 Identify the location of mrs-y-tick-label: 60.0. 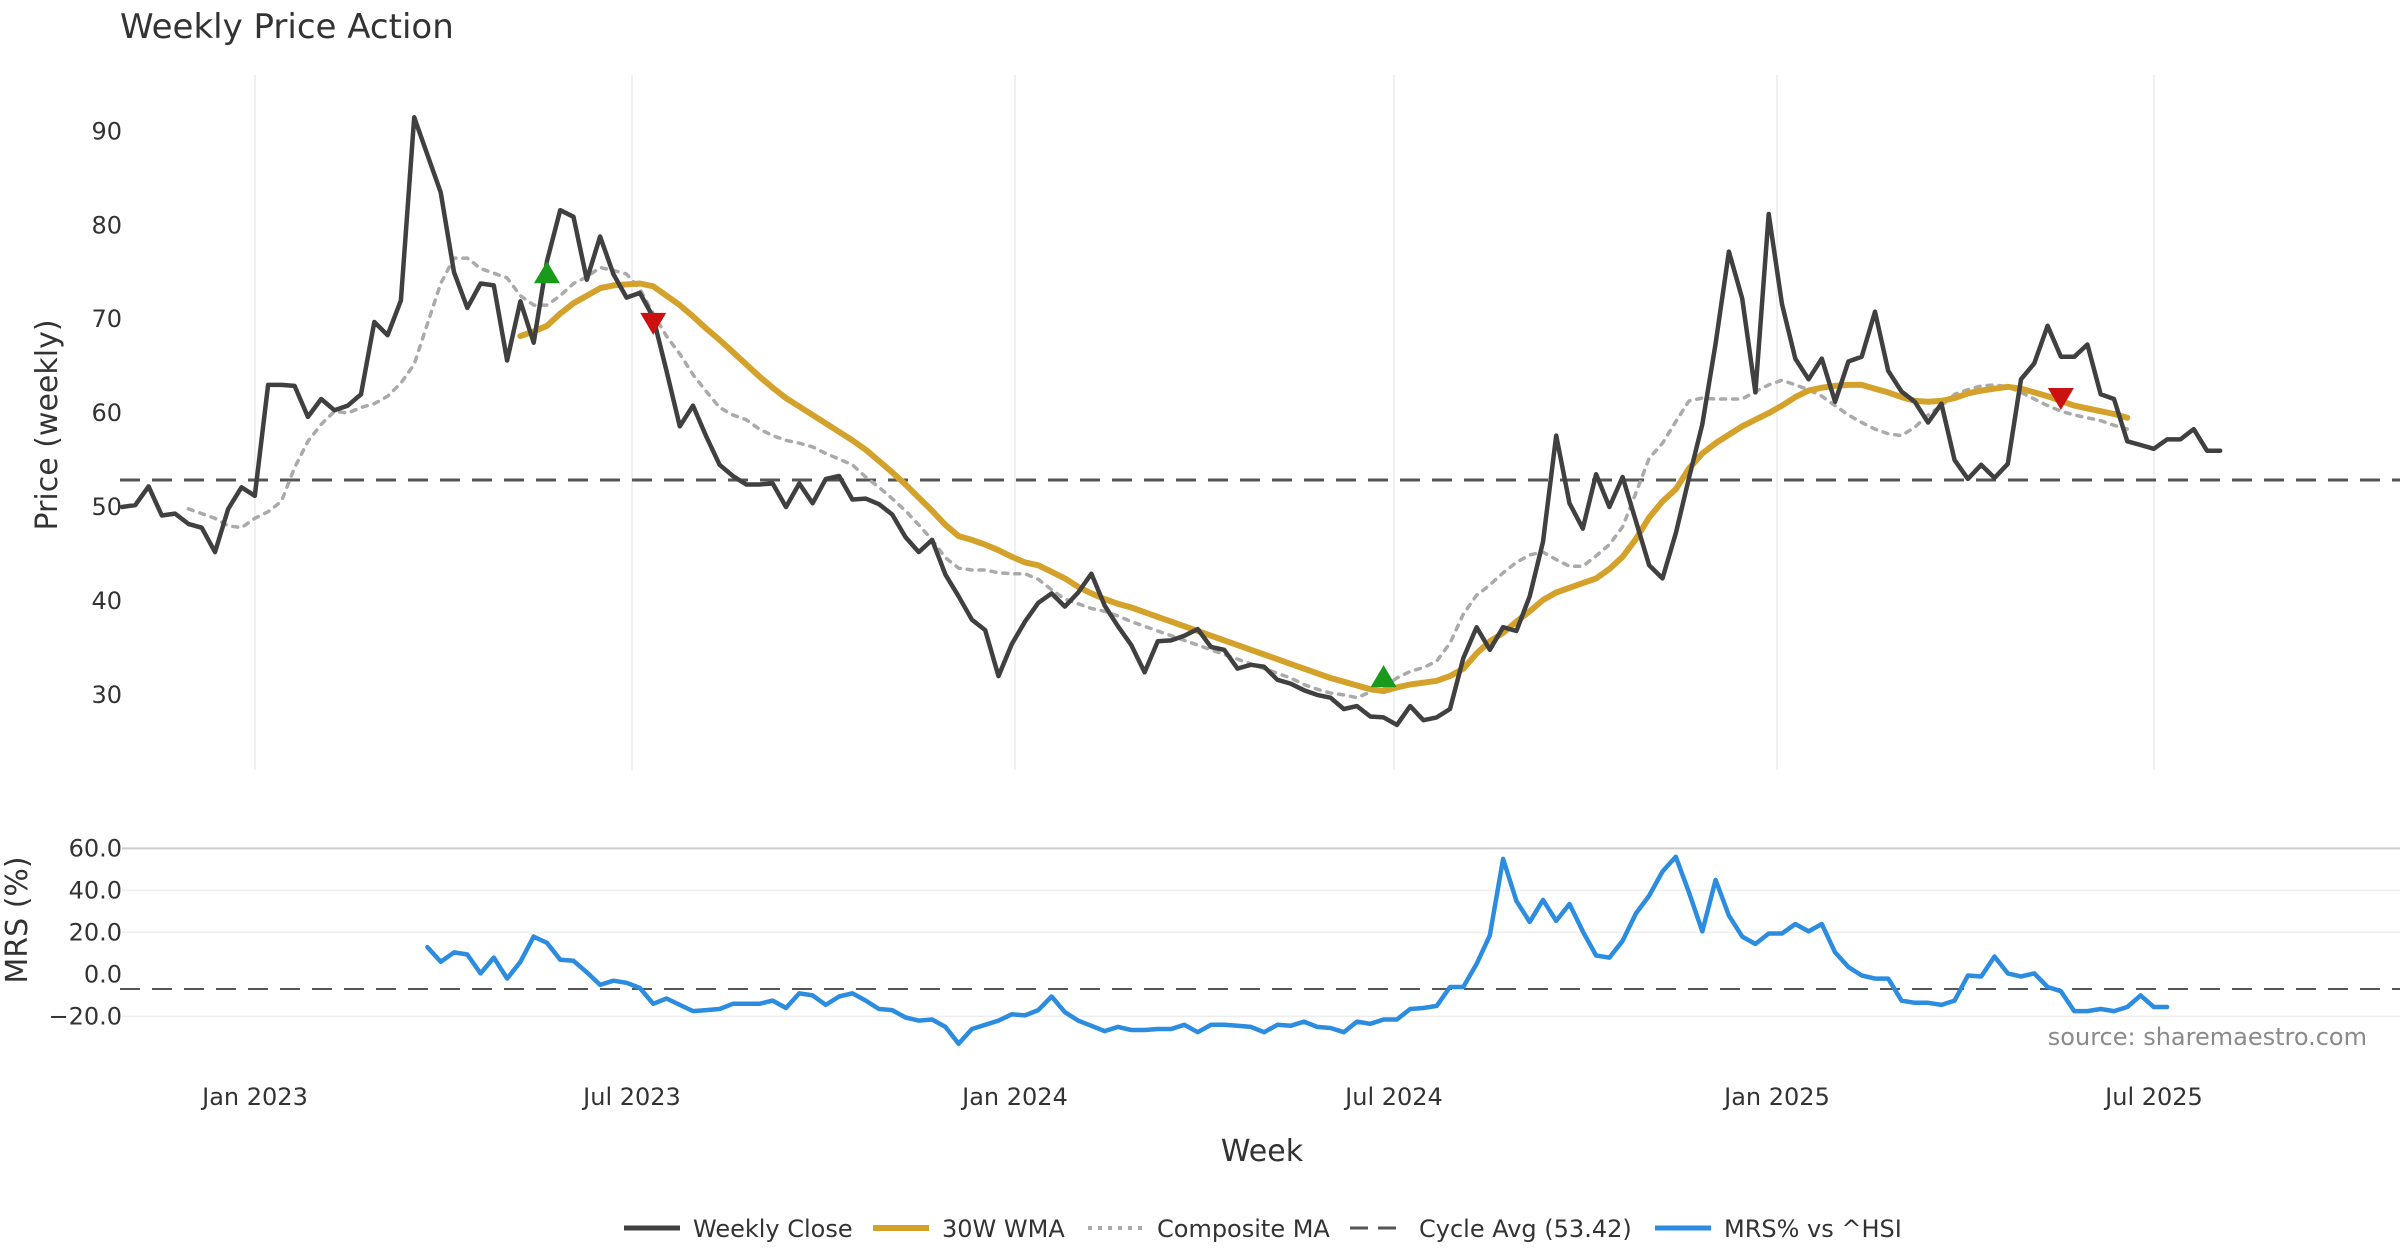
(95, 848).